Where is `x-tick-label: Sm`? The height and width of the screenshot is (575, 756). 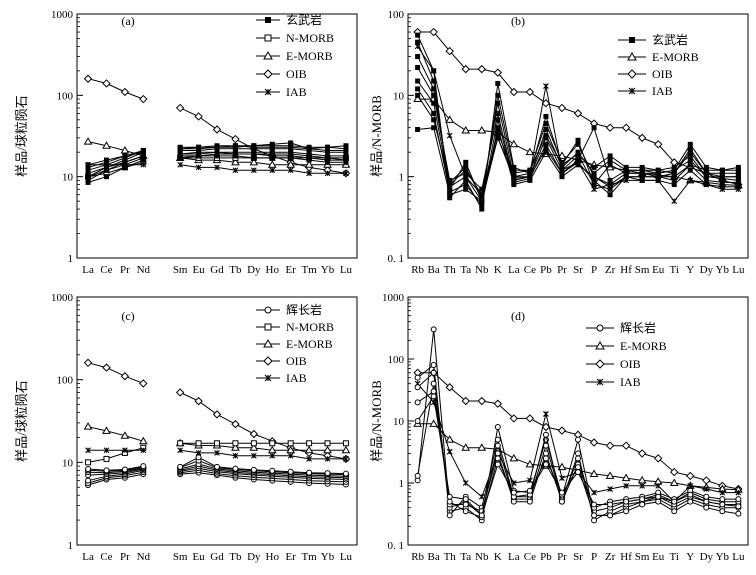
x-tick-label: Sm is located at coordinates (642, 557).